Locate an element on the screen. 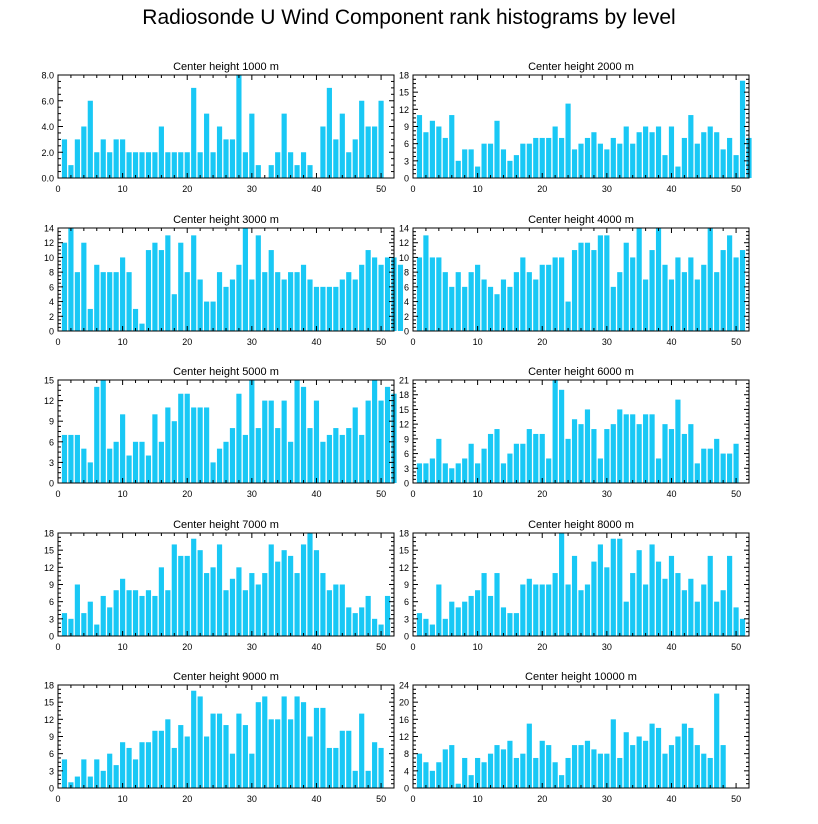  panel-title: Center height 10000 m is located at coordinates (581, 677).